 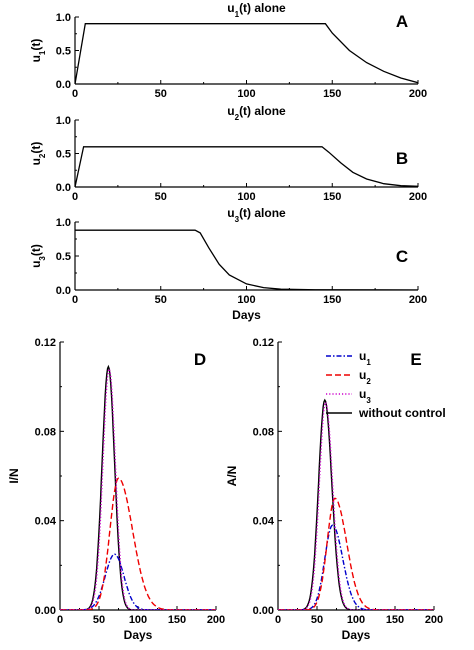 I want to click on y-axis-label: u3(t), so click(x=38, y=256).